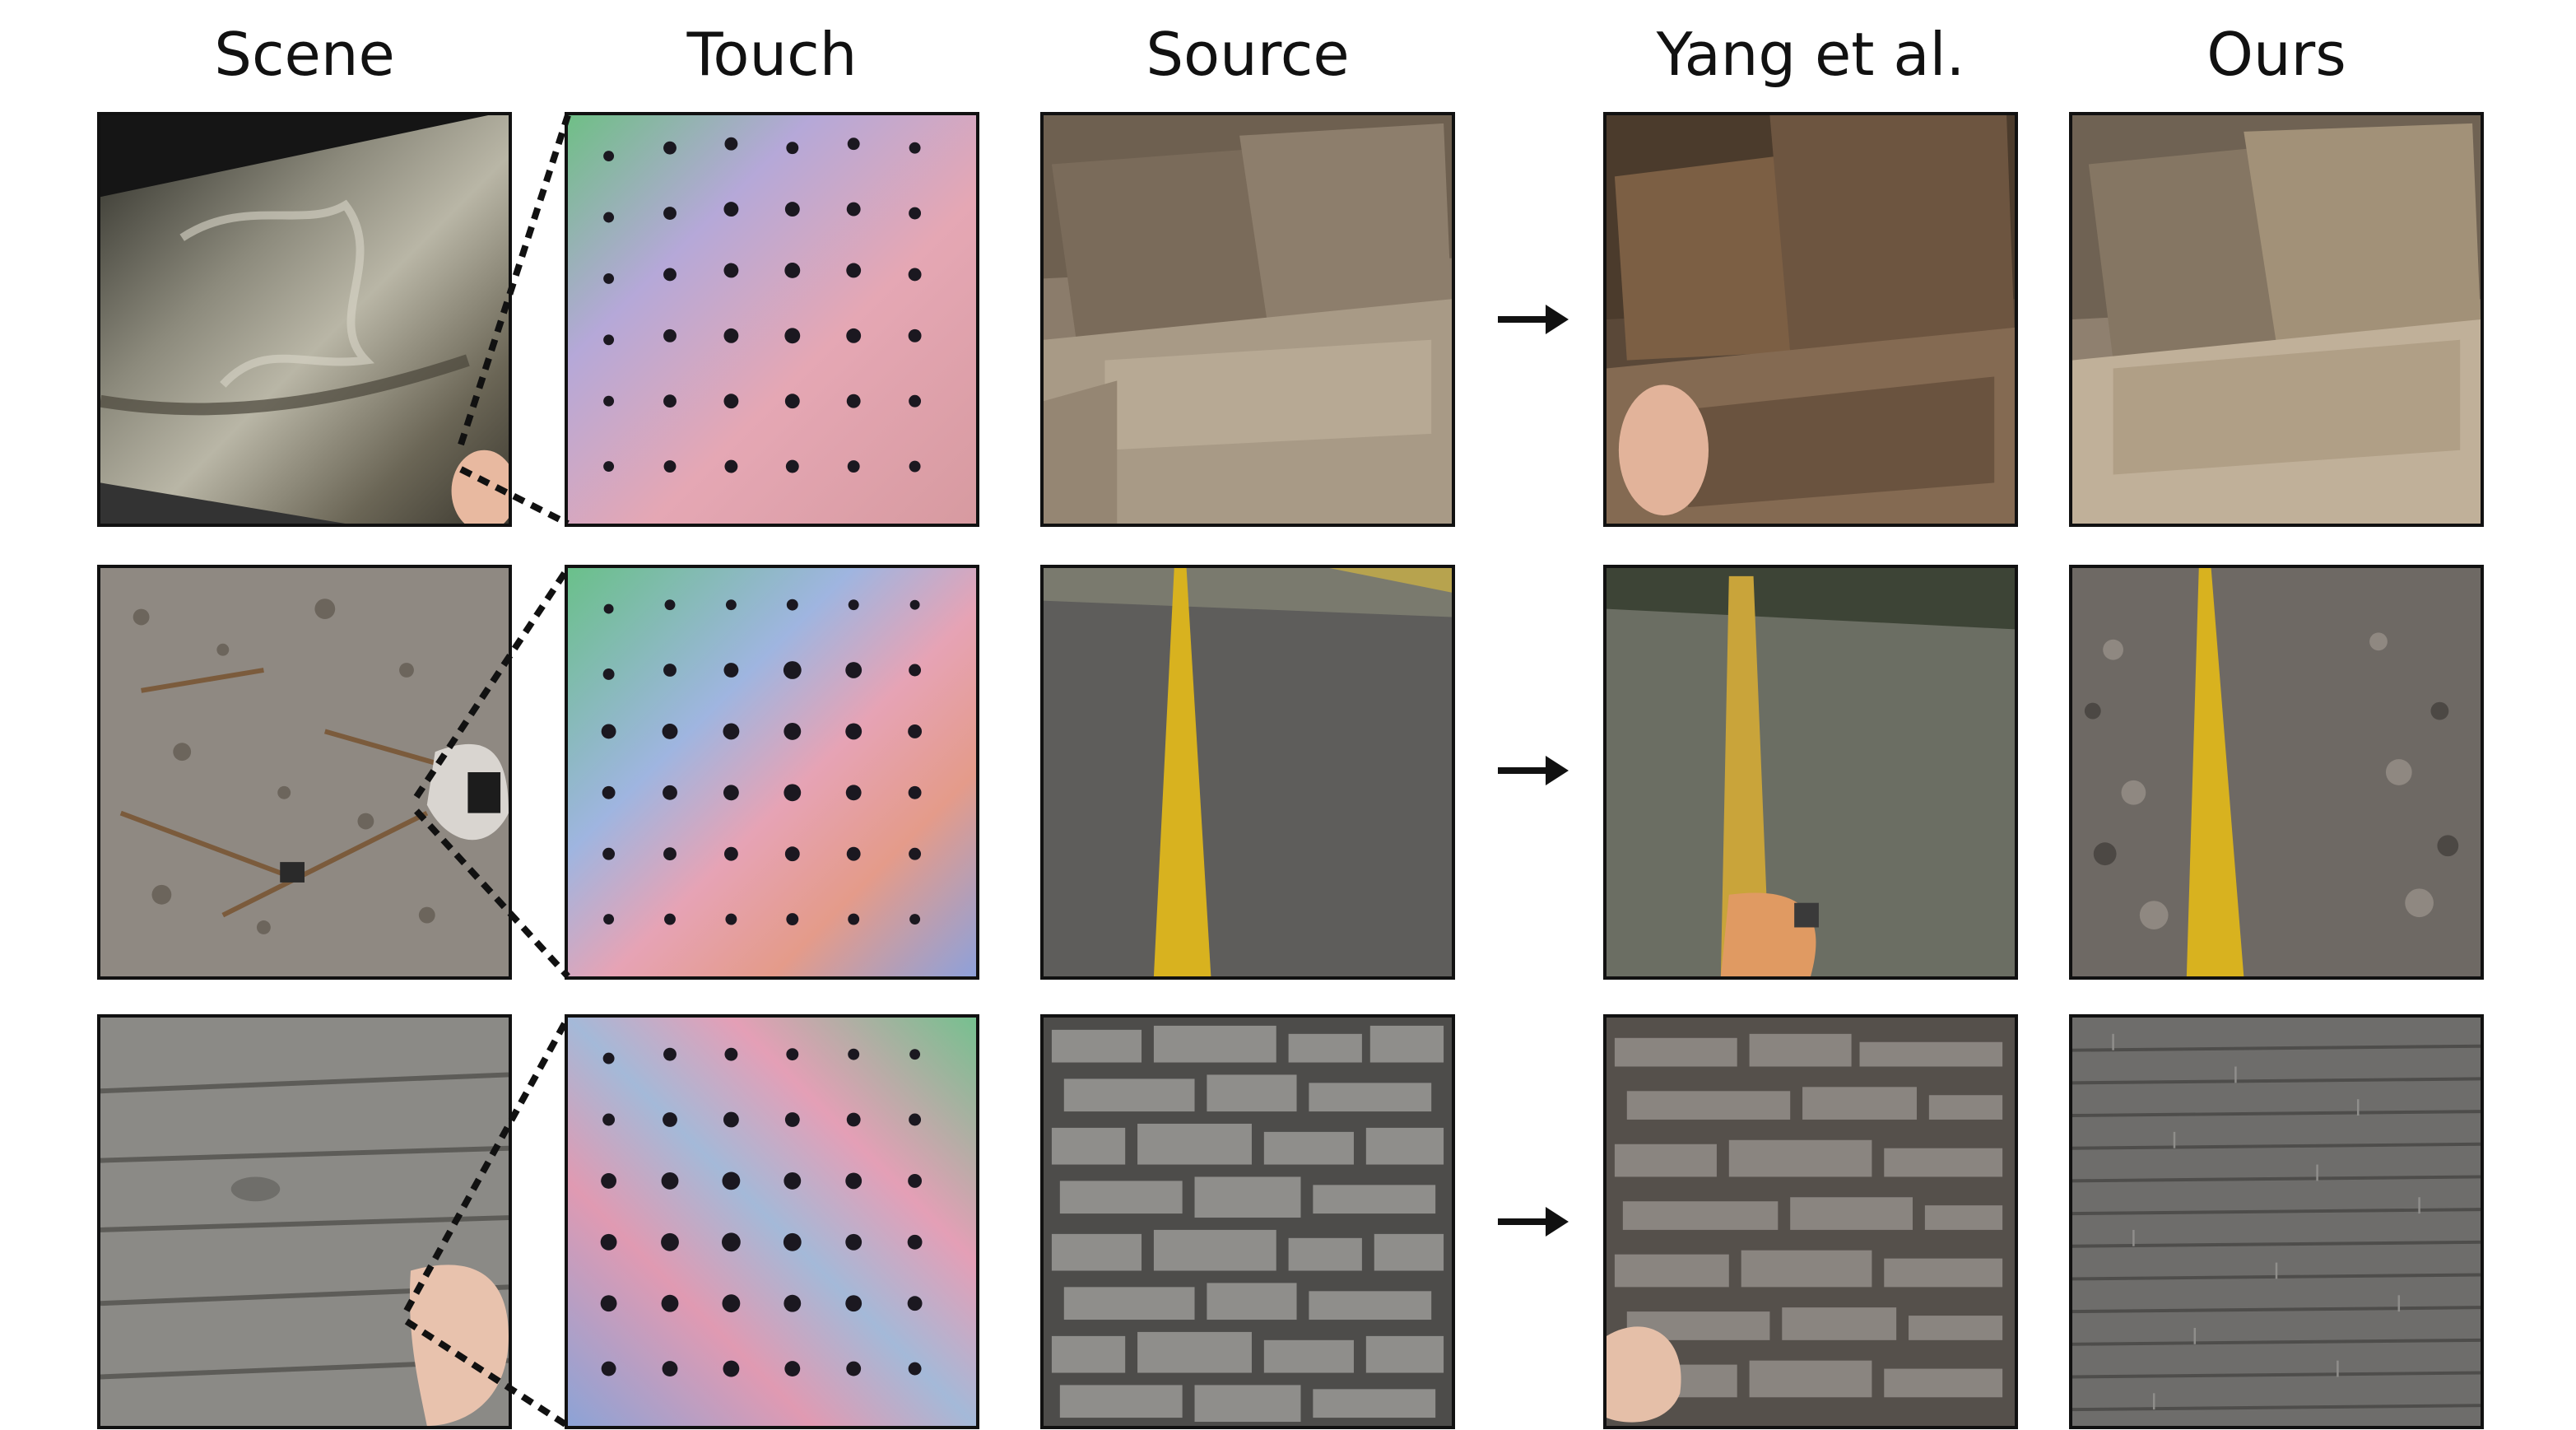  What do you see at coordinates (1247, 1221) in the screenshot?
I see `source-image-stone` at bounding box center [1247, 1221].